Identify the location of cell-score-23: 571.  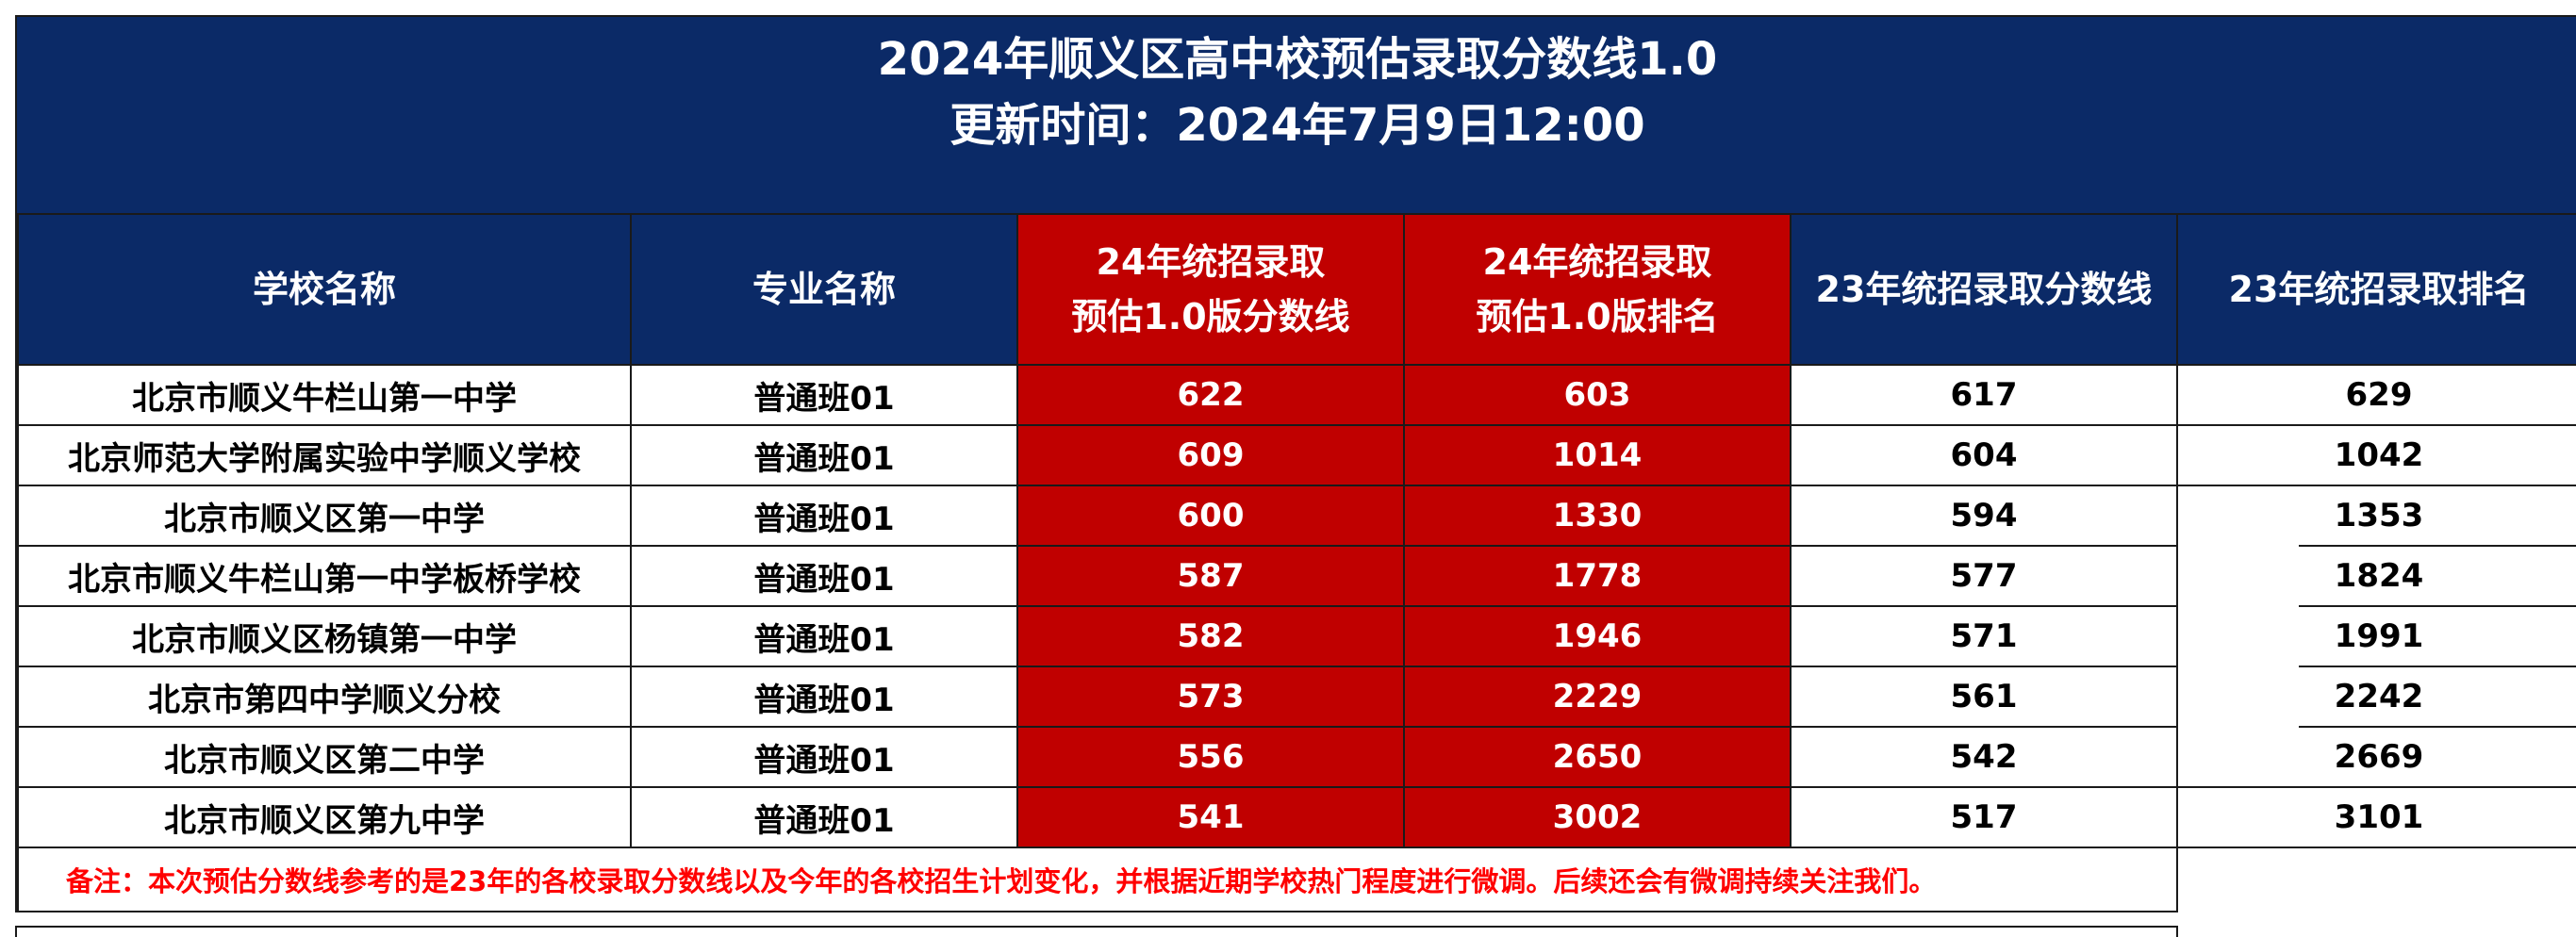
(1984, 636).